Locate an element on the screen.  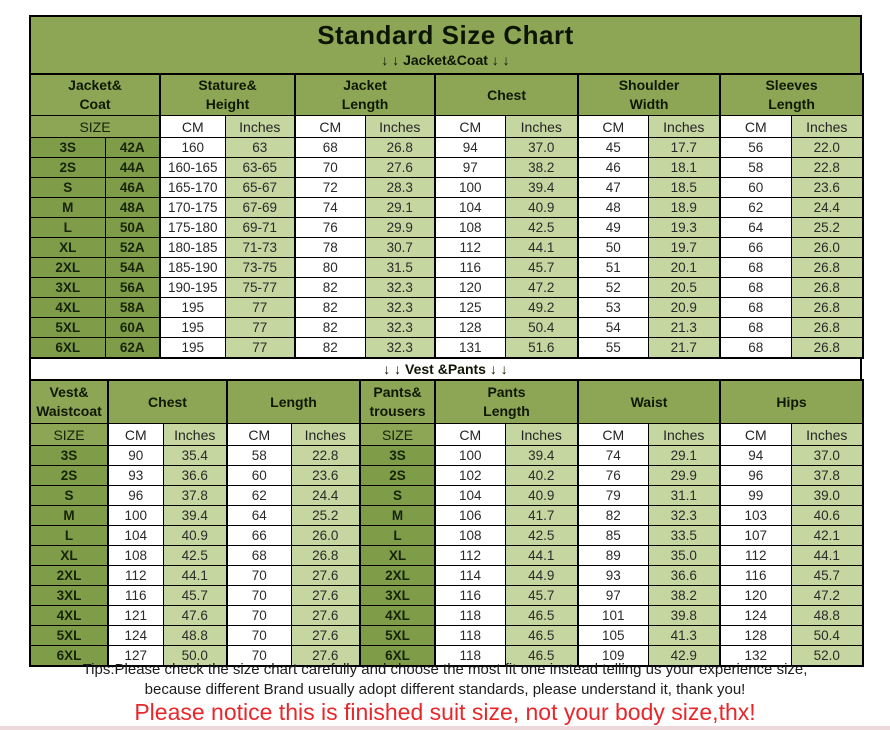
data-cell: 195 is located at coordinates (192, 307).